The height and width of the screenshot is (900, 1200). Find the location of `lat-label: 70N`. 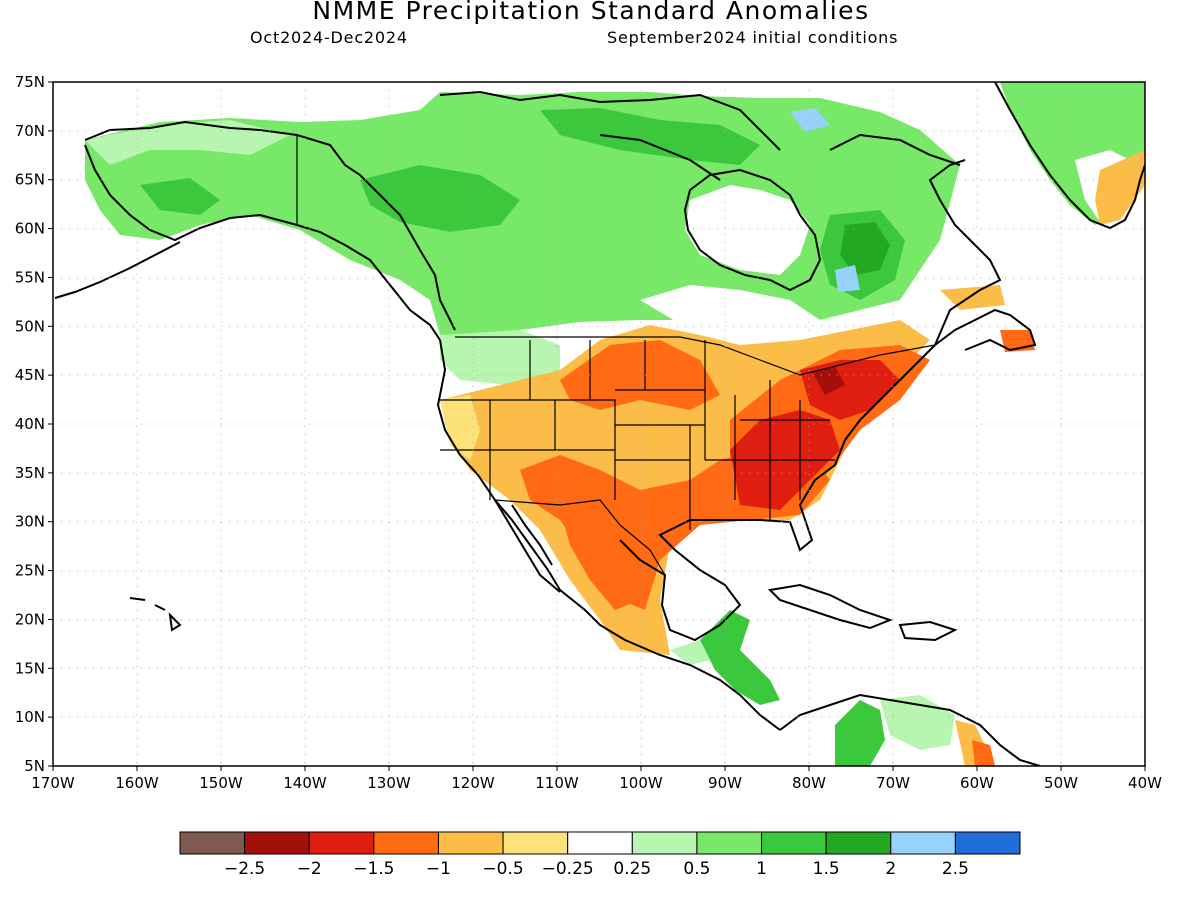

lat-label: 70N is located at coordinates (30, 131).